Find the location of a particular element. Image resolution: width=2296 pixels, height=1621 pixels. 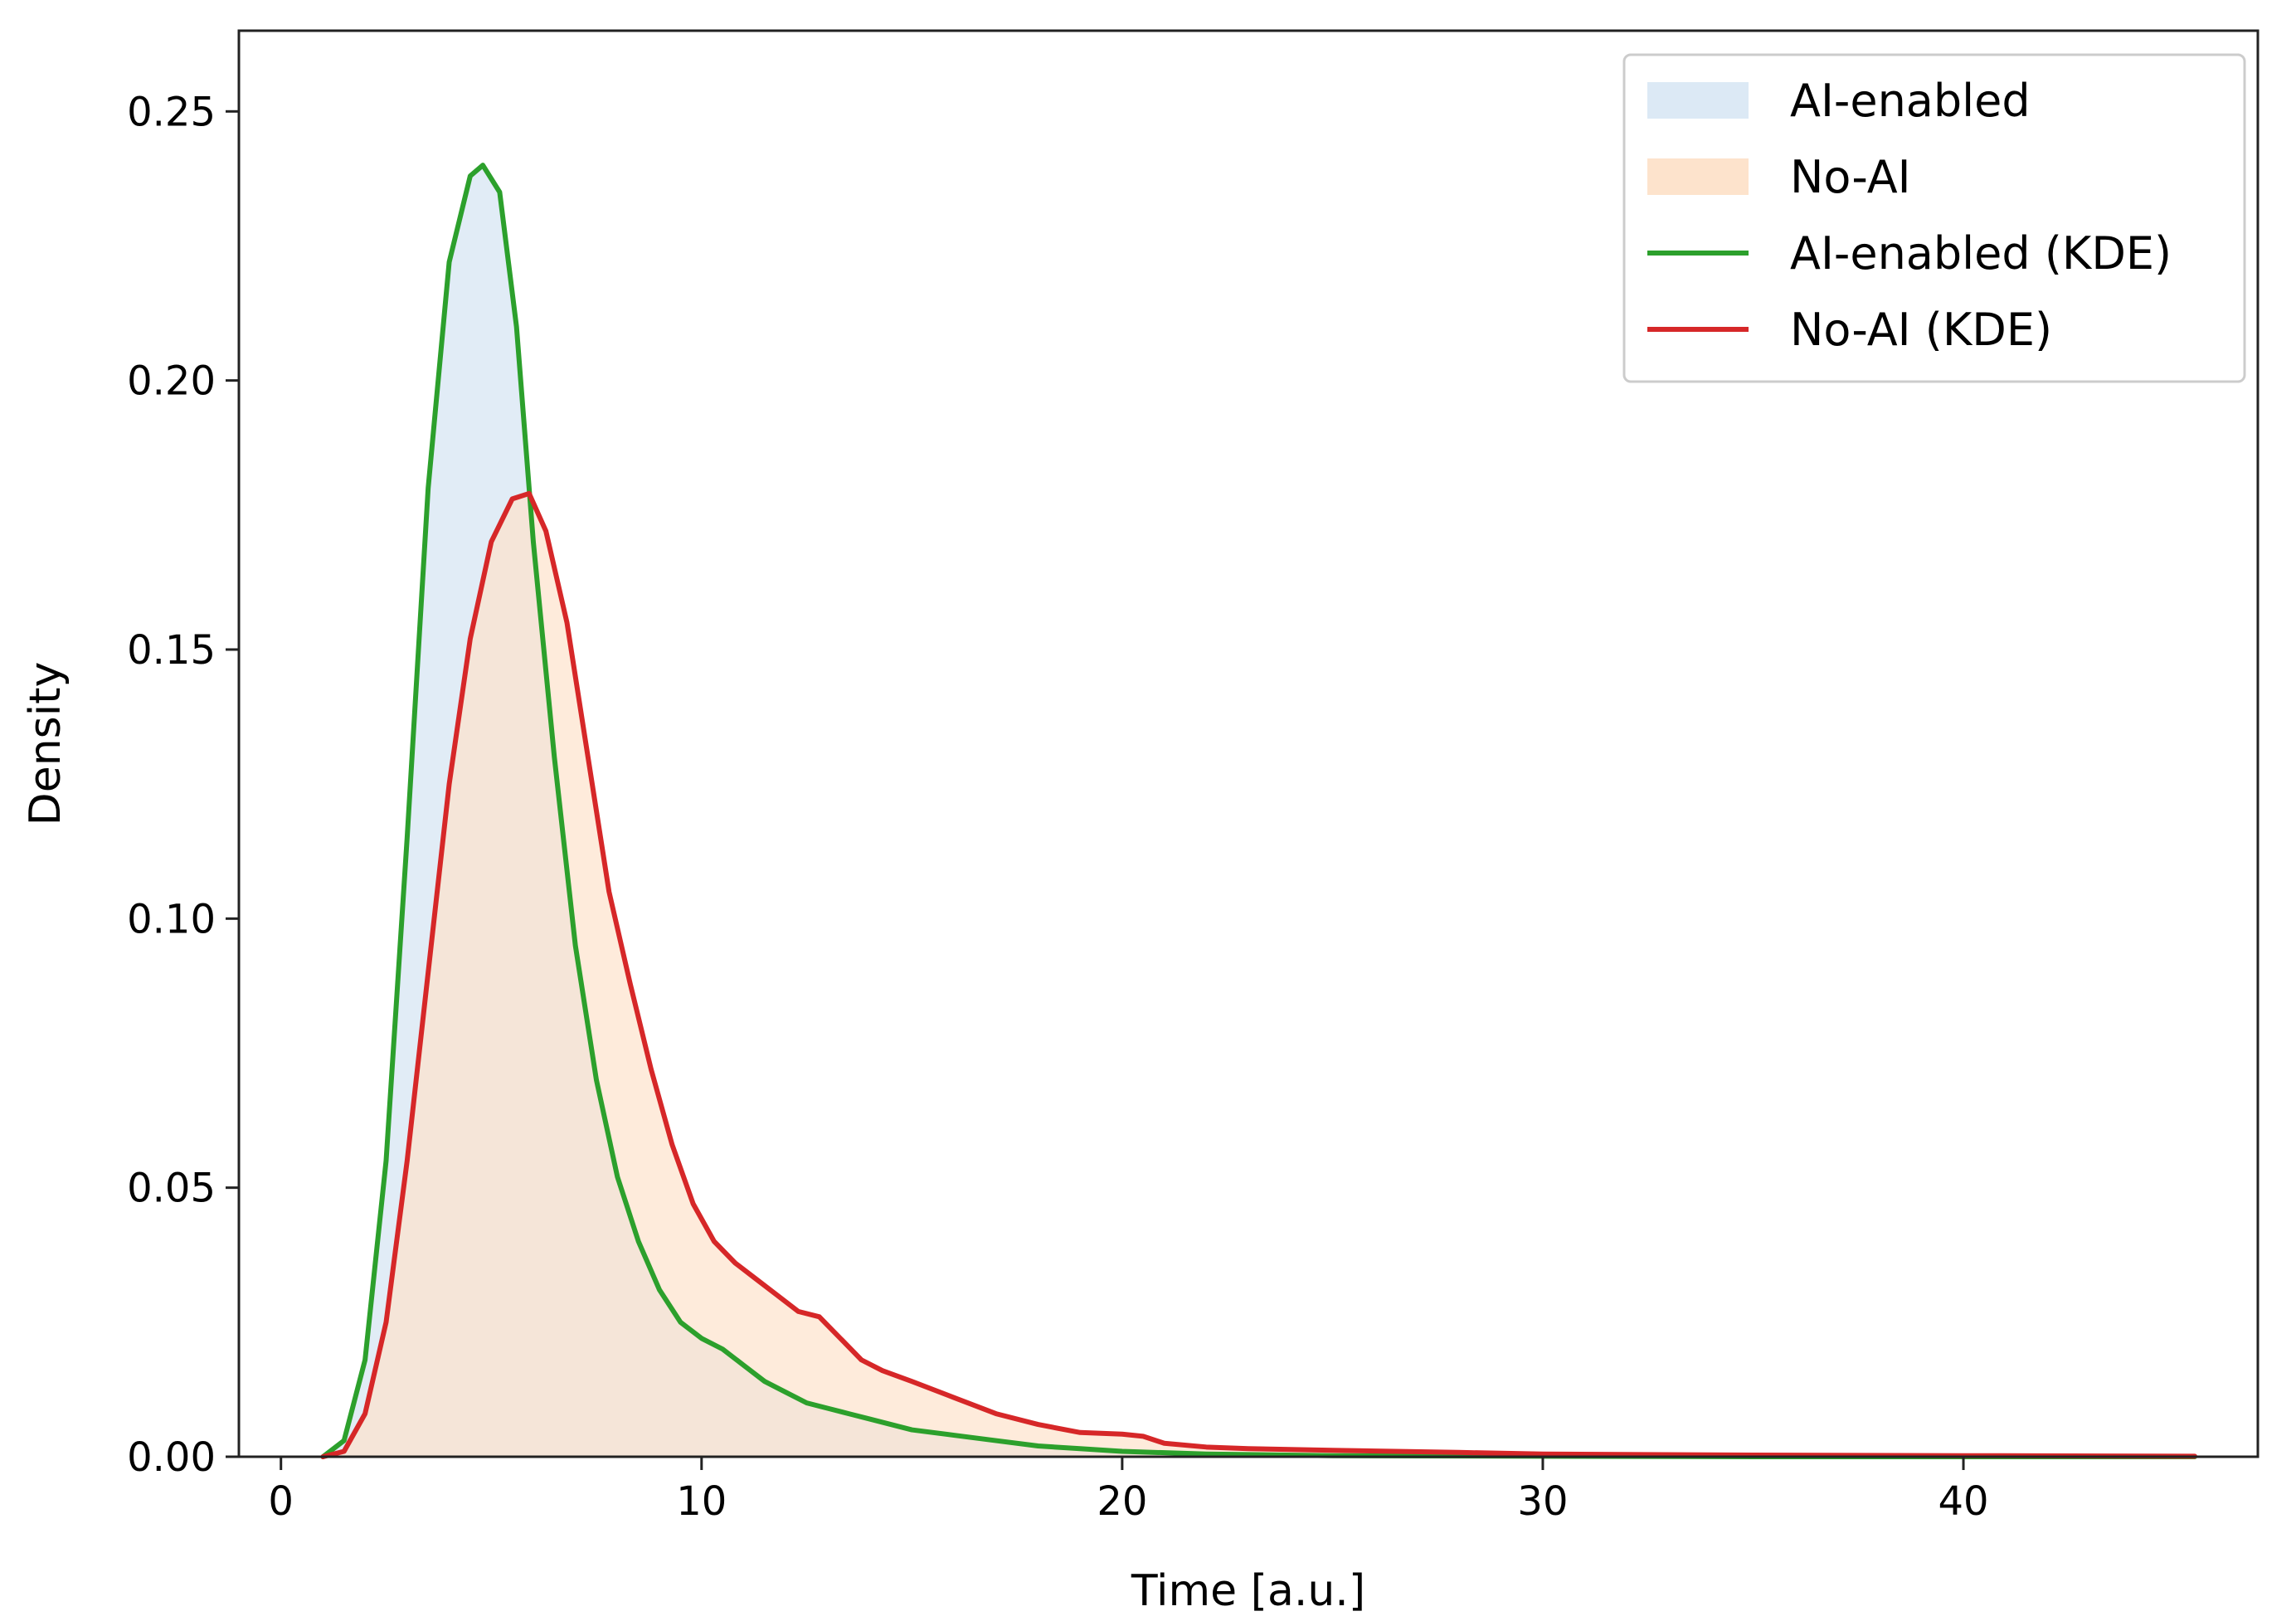

legend-swatch-ai-enabled is located at coordinates (1698, 101).